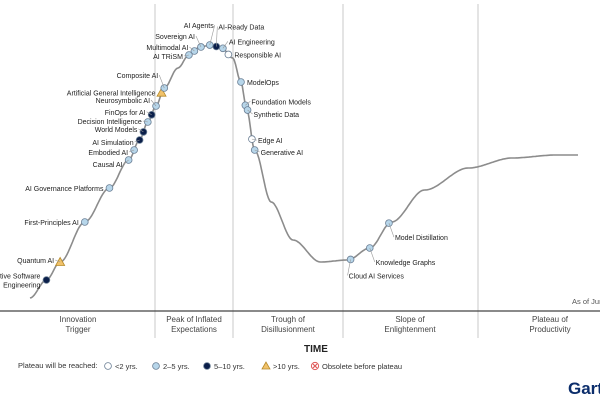 The height and width of the screenshot is (400, 600). I want to click on legend-item: 5–10 yrs., so click(224, 366).